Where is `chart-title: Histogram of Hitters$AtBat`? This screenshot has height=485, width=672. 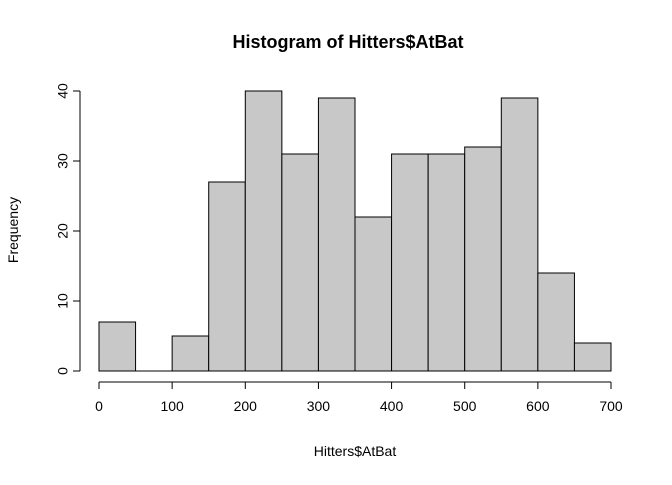
chart-title: Histogram of Hitters$AtBat is located at coordinates (347, 42).